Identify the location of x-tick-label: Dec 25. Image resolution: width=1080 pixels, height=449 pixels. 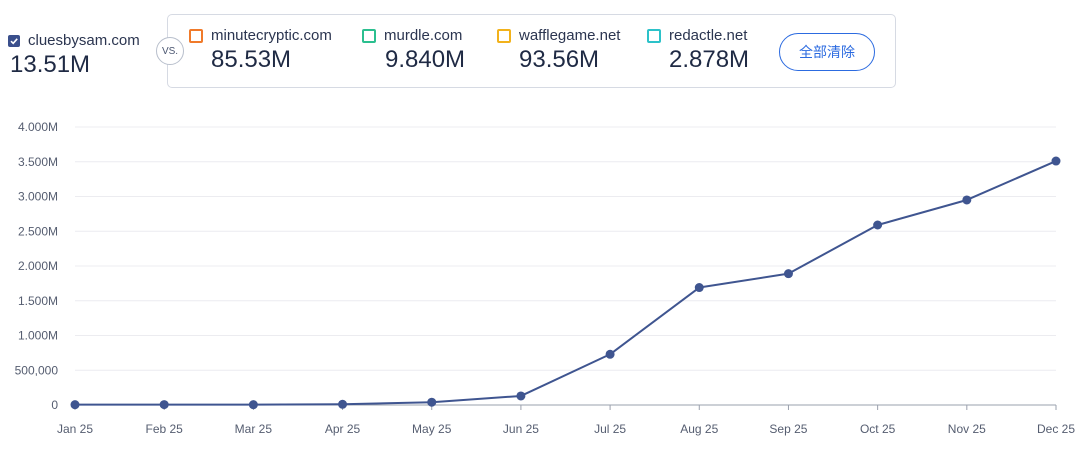
(1056, 429).